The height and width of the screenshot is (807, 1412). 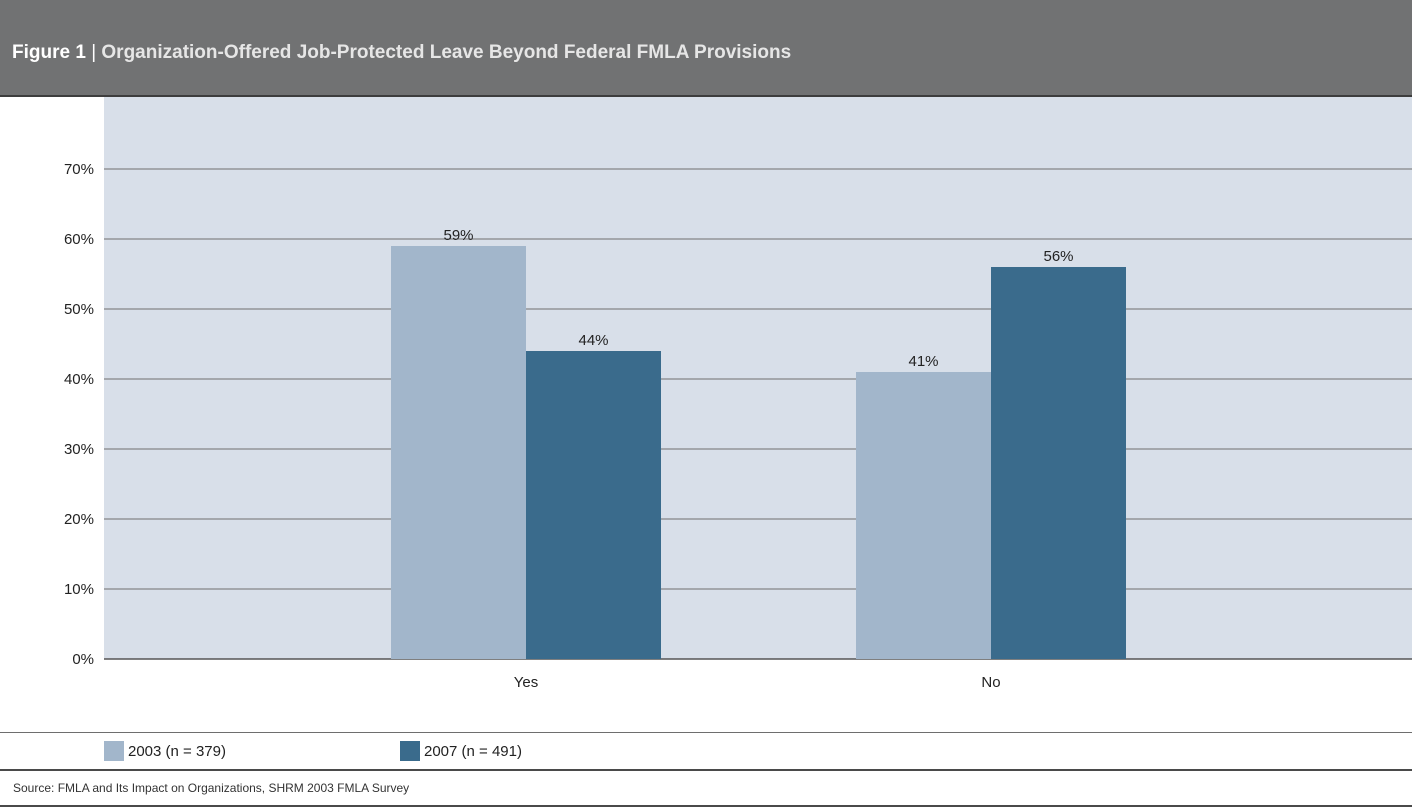 I want to click on y-tick-label: 20%, so click(x=79, y=519).